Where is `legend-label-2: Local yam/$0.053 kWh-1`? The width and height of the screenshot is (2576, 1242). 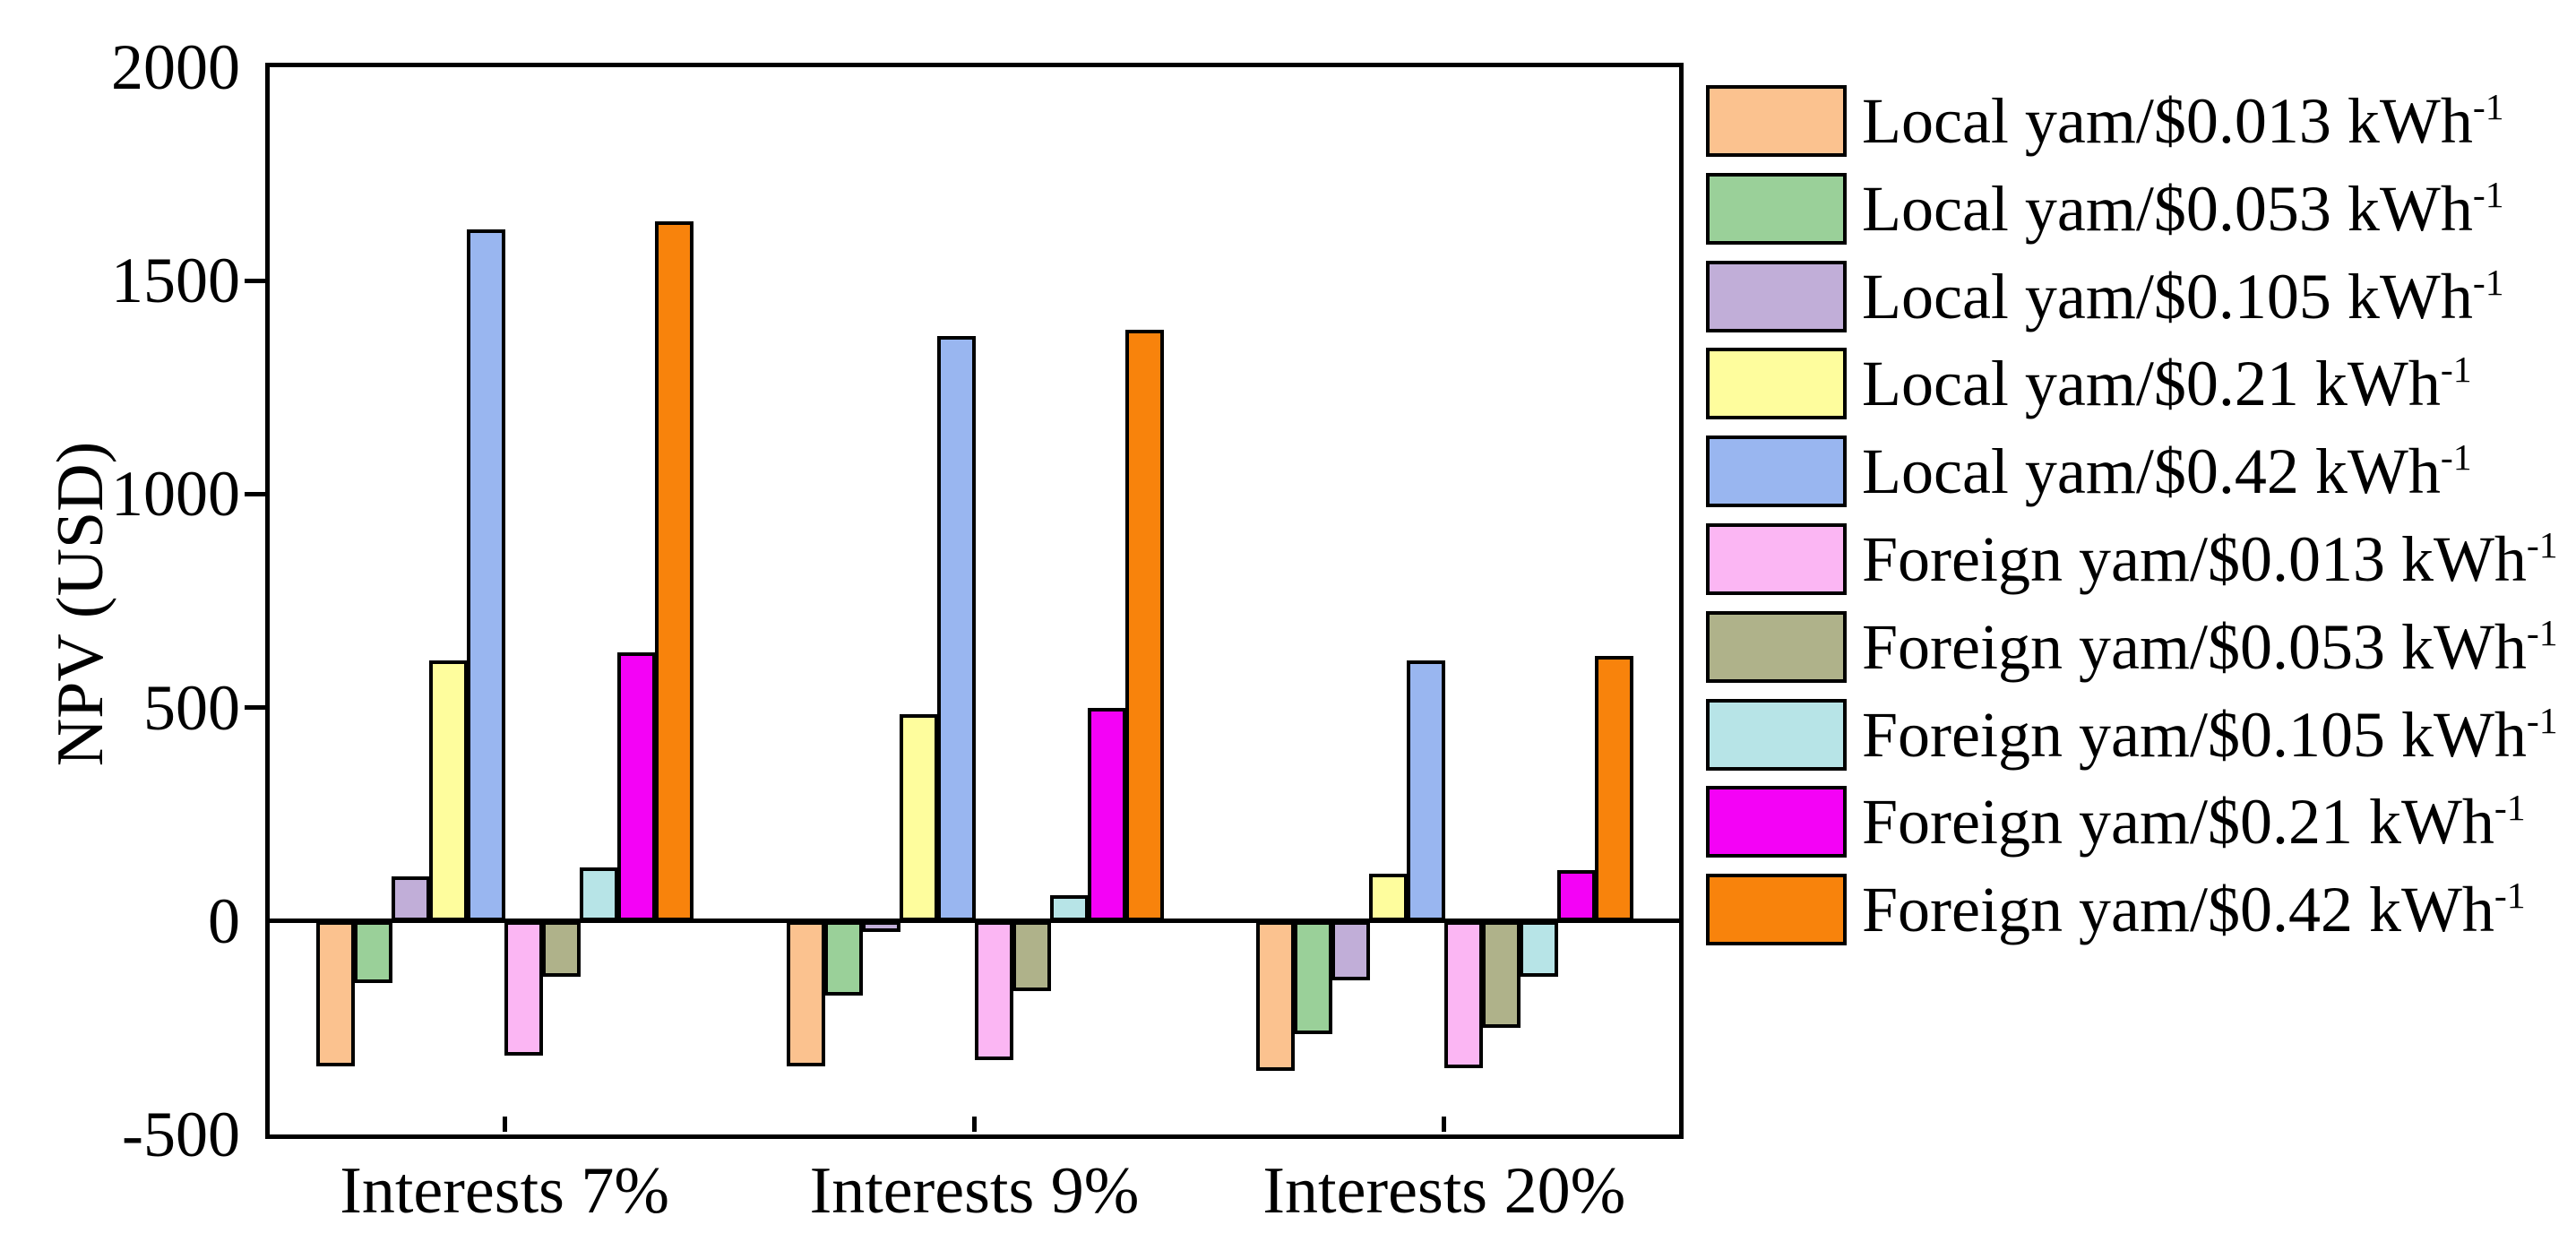
legend-label-2: Local yam/$0.053 kWh-1 is located at coordinates (2183, 209).